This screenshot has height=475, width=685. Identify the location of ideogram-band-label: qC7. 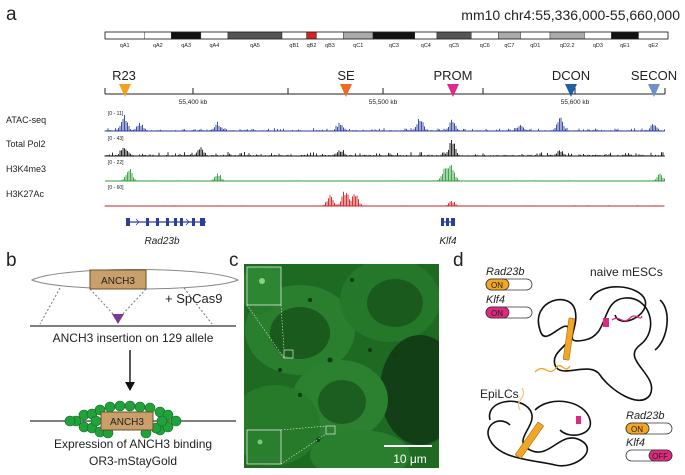
(509, 46).